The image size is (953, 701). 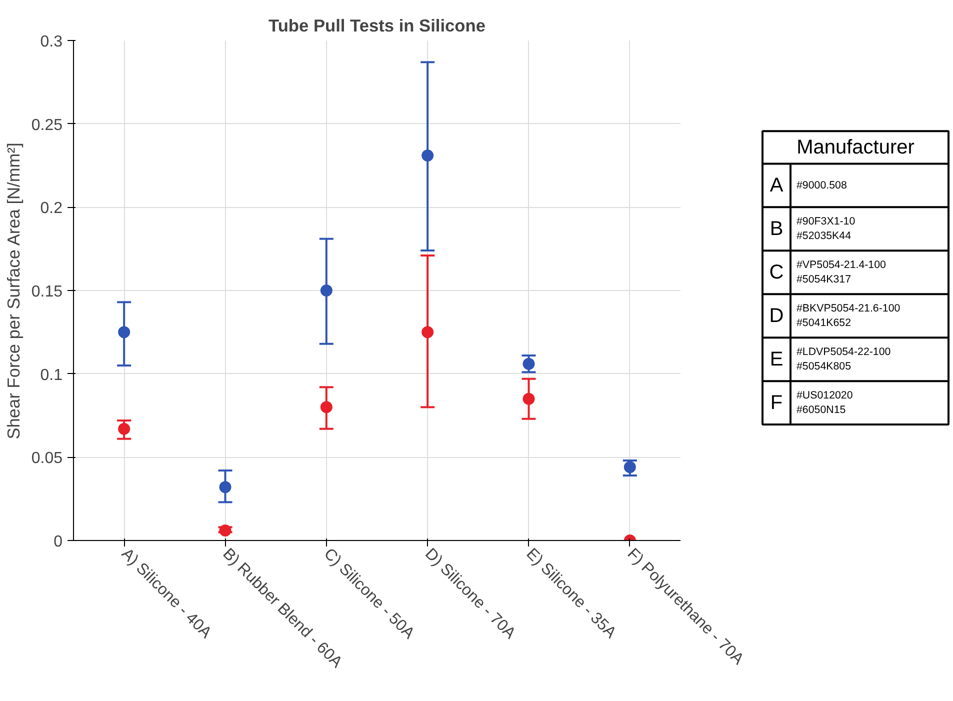 I want to click on text: #LDVP5054-22-100 #5054K805, so click(x=843, y=359).